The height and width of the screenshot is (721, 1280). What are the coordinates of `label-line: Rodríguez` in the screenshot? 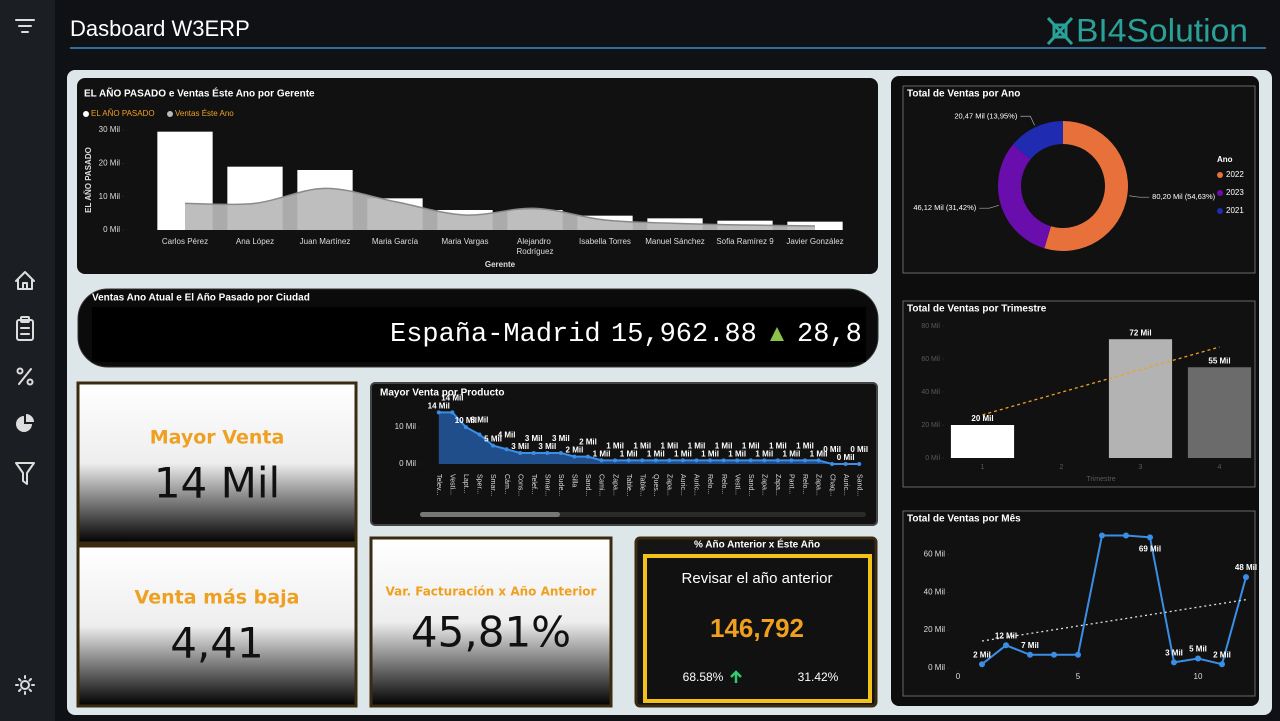 It's located at (535, 251).